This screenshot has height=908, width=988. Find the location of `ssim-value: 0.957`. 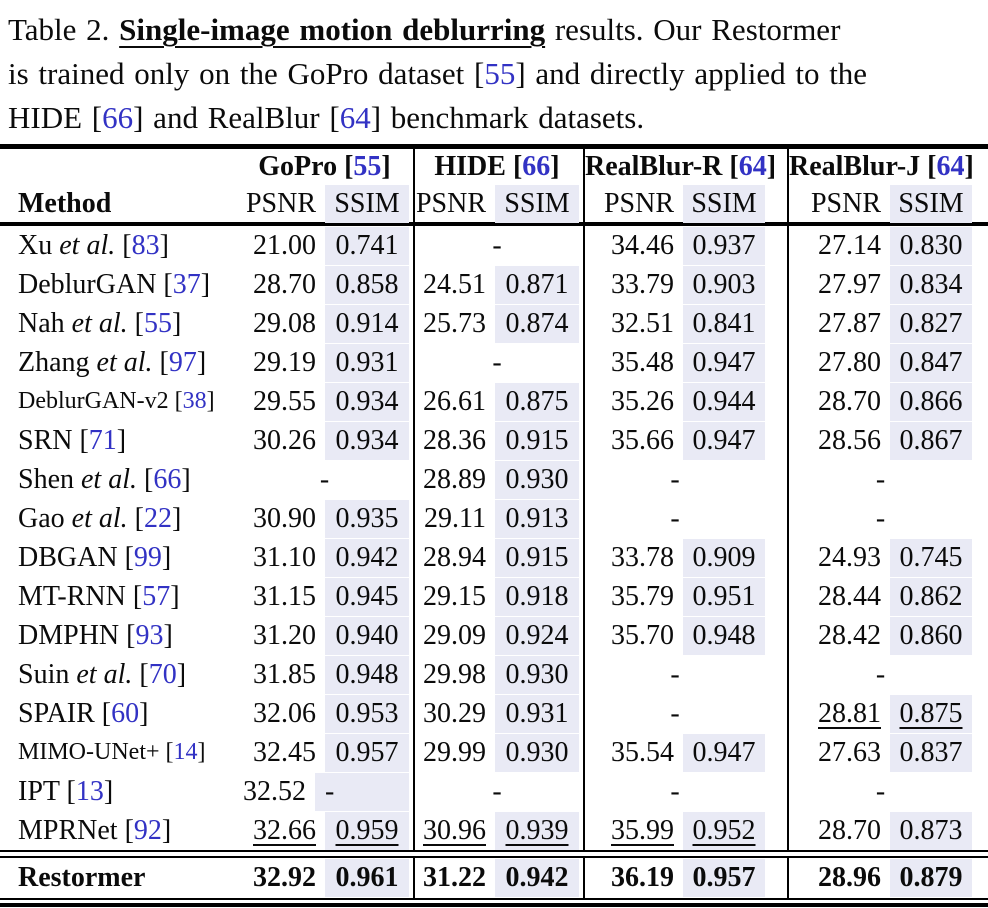

ssim-value: 0.957 is located at coordinates (367, 752).